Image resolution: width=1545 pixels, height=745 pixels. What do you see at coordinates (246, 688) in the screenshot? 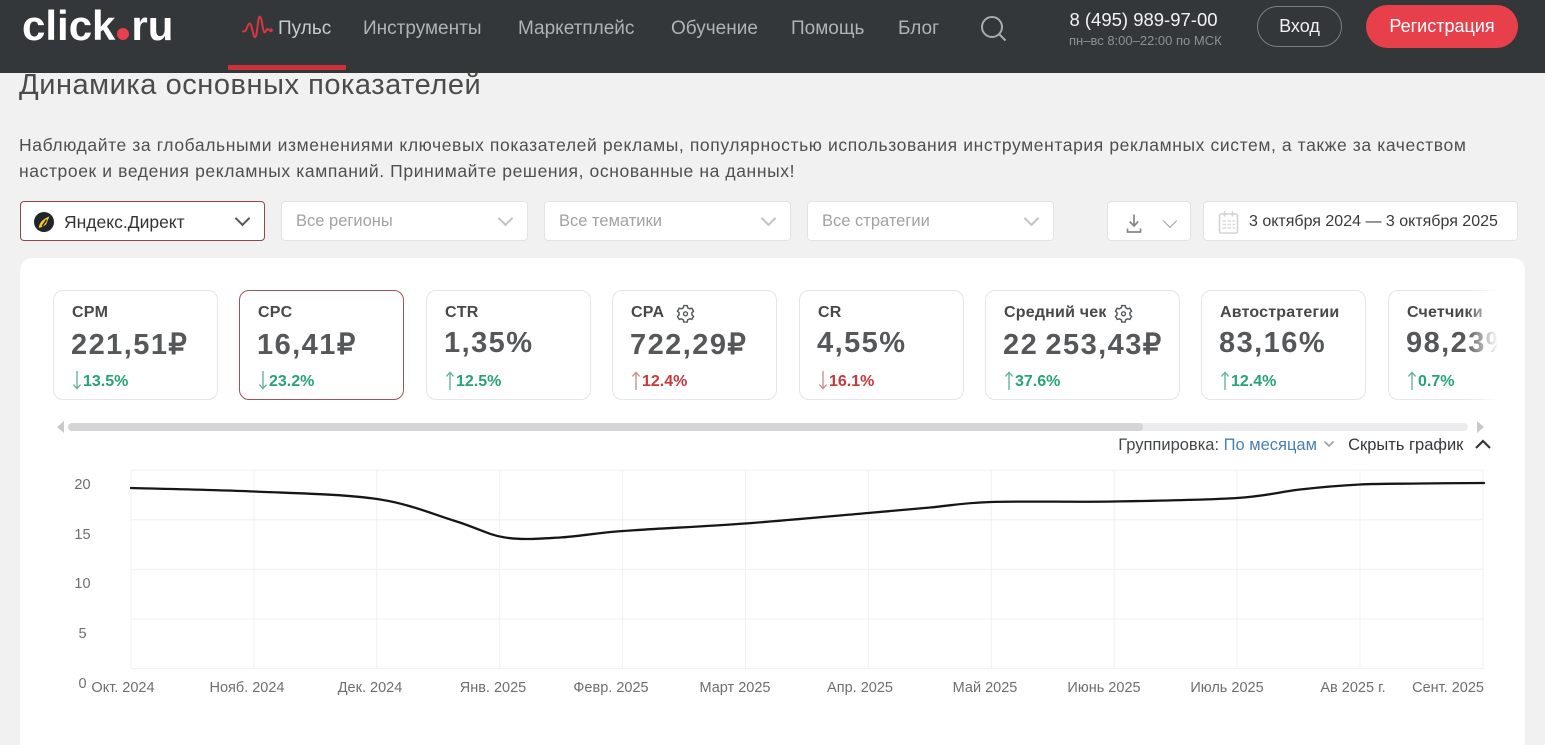
I see `svg-text: Нояб. 2024` at bounding box center [246, 688].